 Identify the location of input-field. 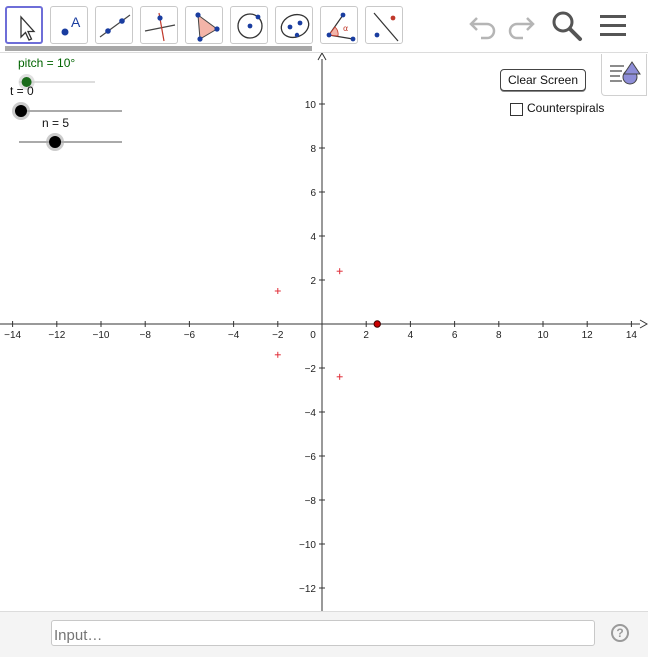
(323, 633).